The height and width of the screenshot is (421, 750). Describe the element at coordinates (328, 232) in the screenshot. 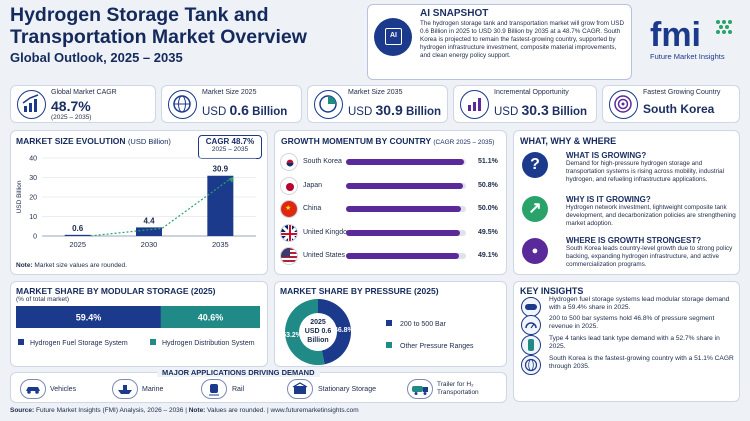

I see `country-name: United Kingdom` at that location.